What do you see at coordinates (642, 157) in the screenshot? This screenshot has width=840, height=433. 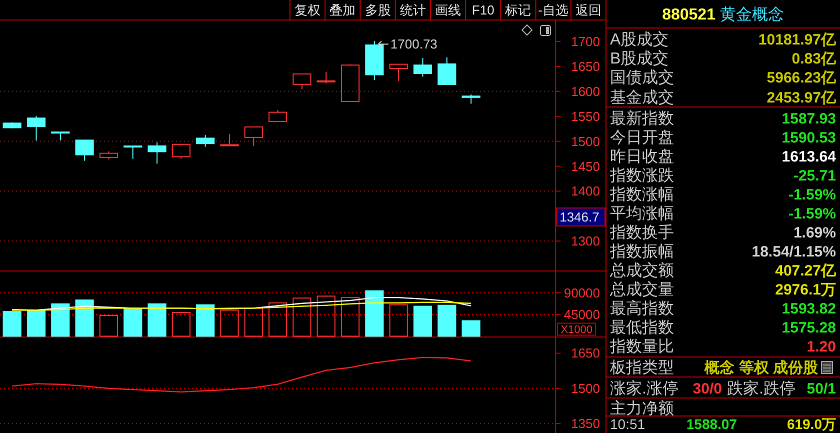 I see `category-label: 昨日收盘` at bounding box center [642, 157].